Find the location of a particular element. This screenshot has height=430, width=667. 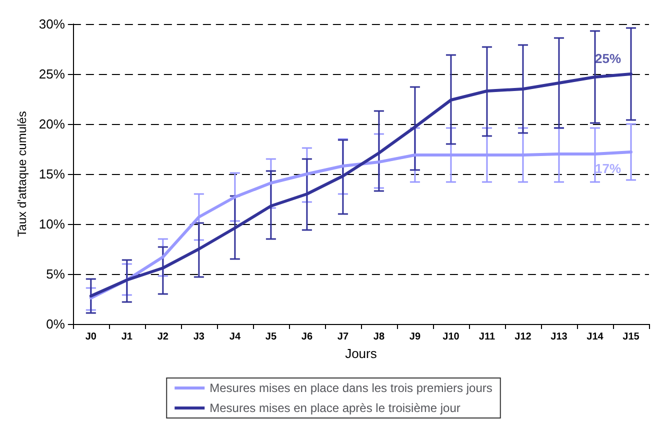

x-tick-label: J4 is located at coordinates (235, 337).